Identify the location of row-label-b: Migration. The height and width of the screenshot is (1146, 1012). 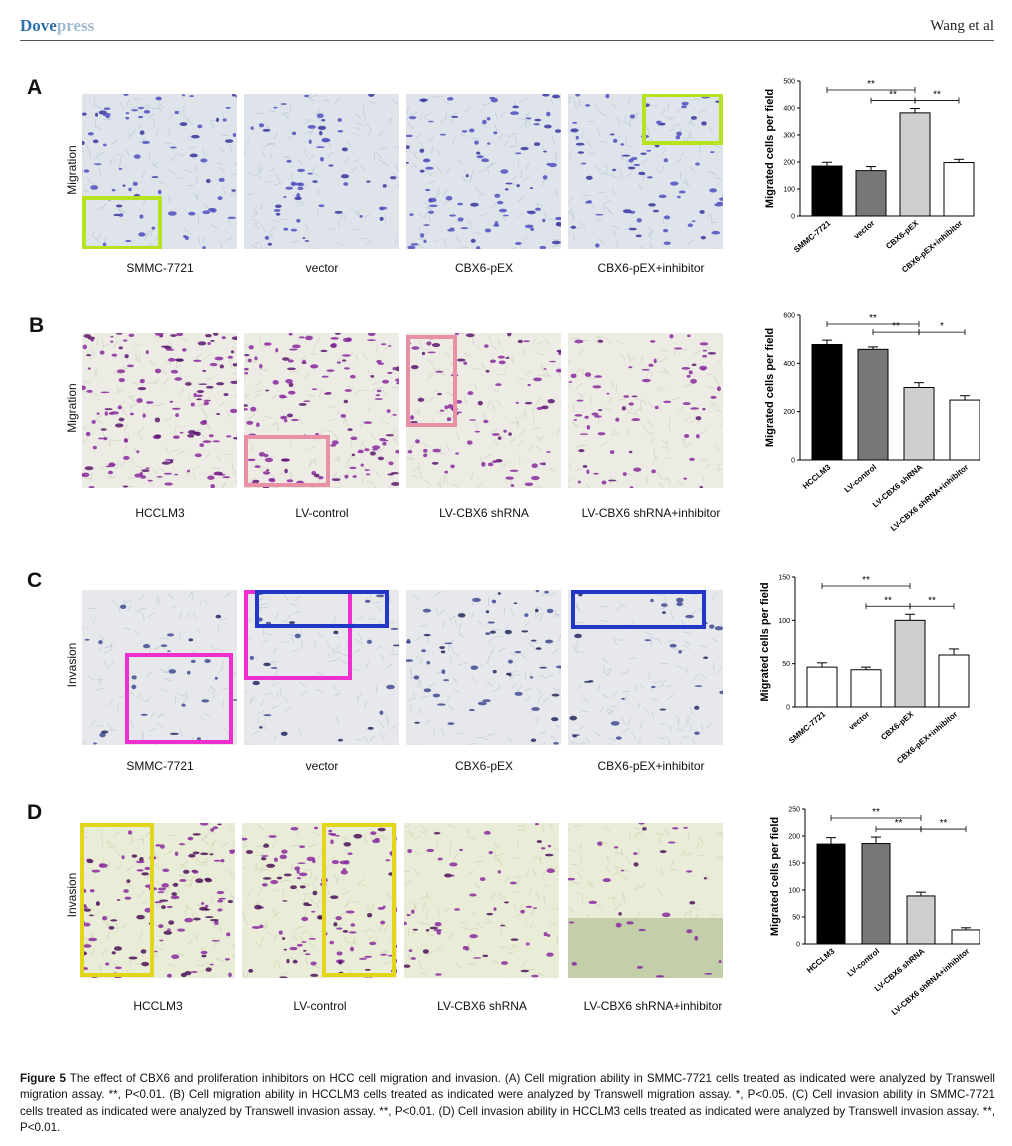
(72, 408).